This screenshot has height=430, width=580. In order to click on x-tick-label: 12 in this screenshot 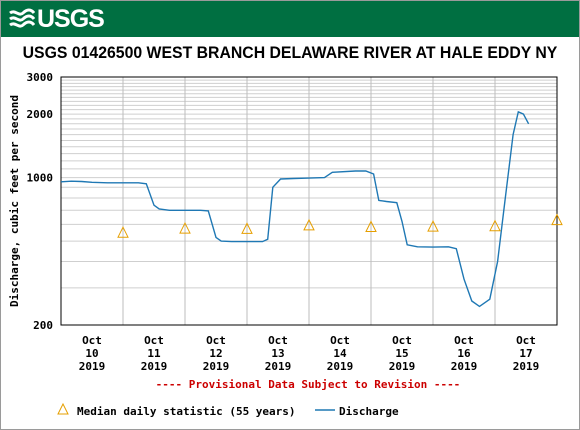, I will do `click(215, 353)`.